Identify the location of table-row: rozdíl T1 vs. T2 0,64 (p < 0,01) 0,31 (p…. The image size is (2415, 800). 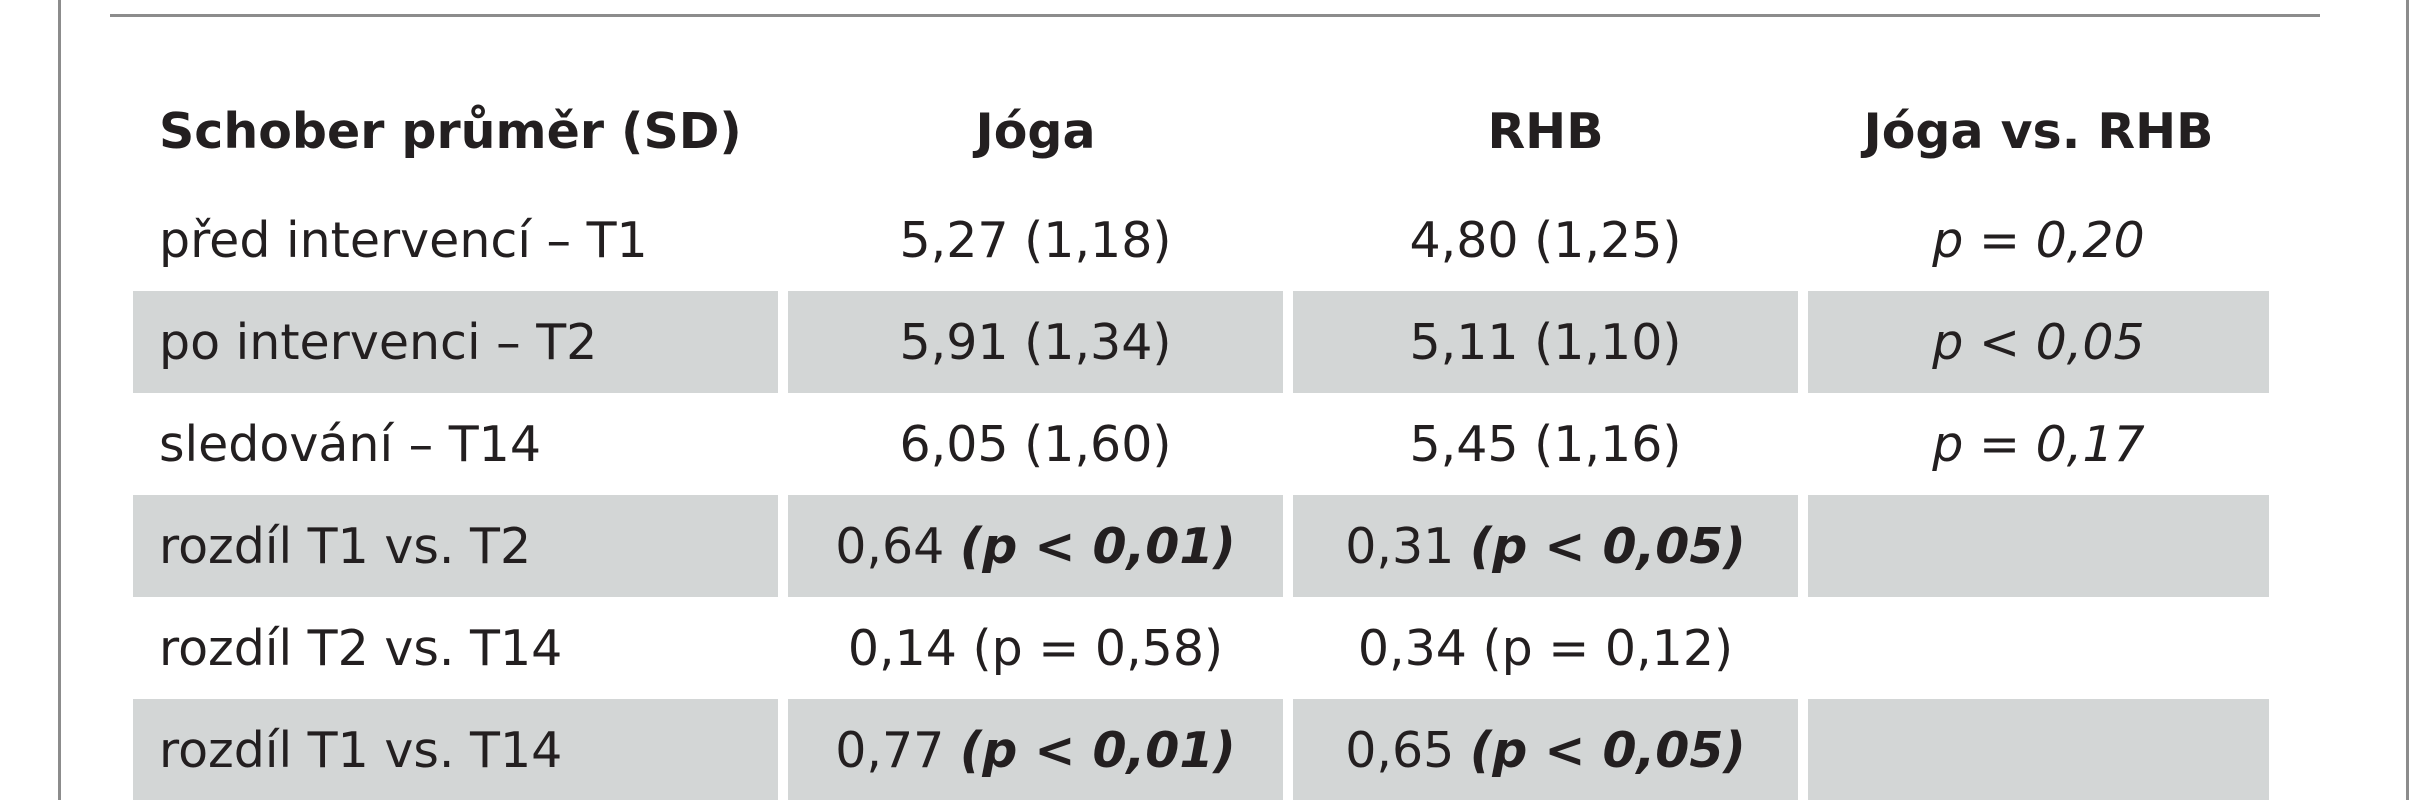
(1201, 546).